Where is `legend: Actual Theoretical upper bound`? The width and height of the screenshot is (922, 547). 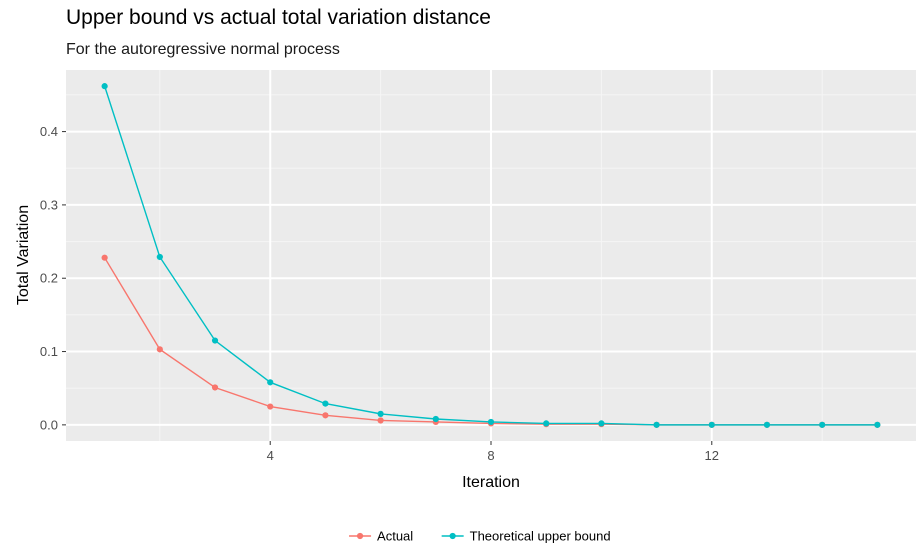 legend: Actual Theoretical upper bound is located at coordinates (480, 536).